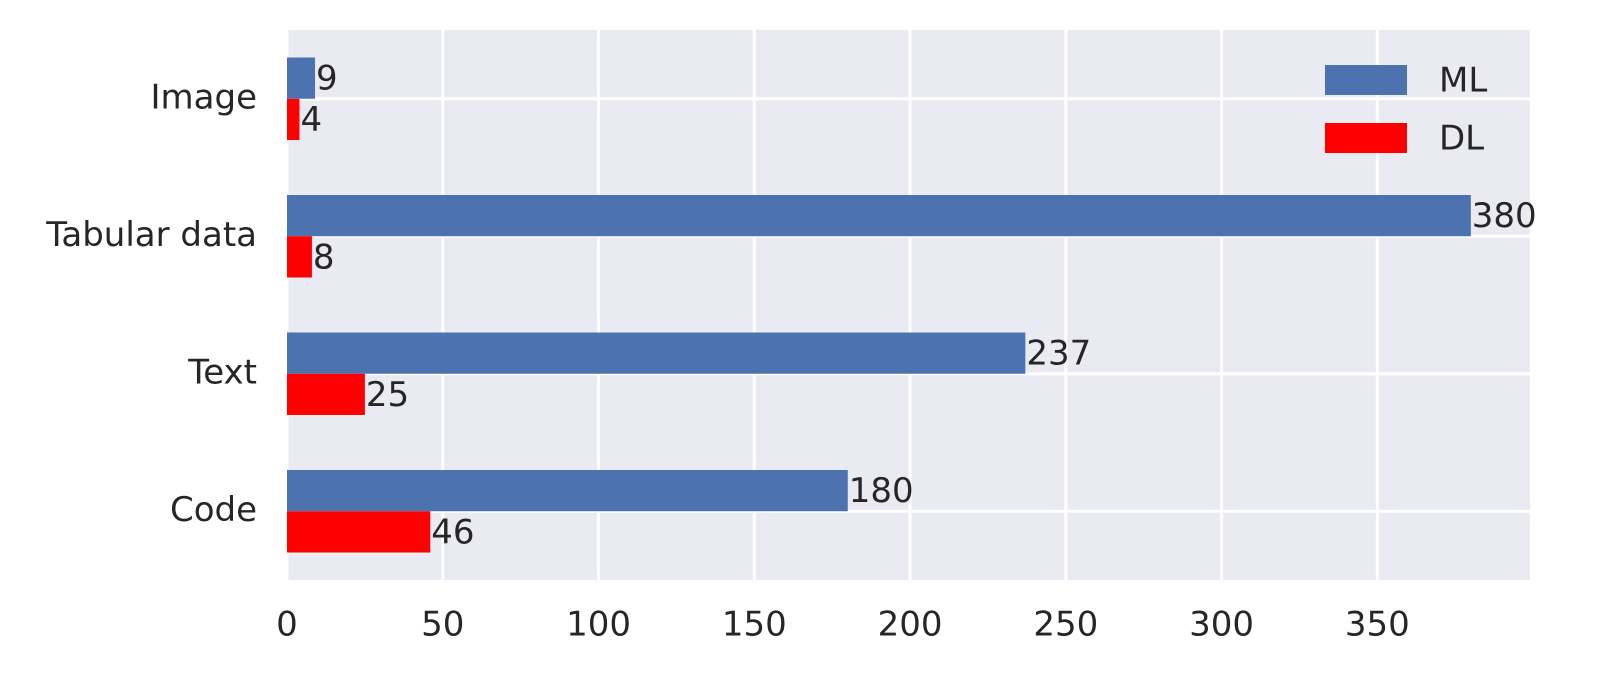  I want to click on x-tick-label: 300, so click(1221, 625).